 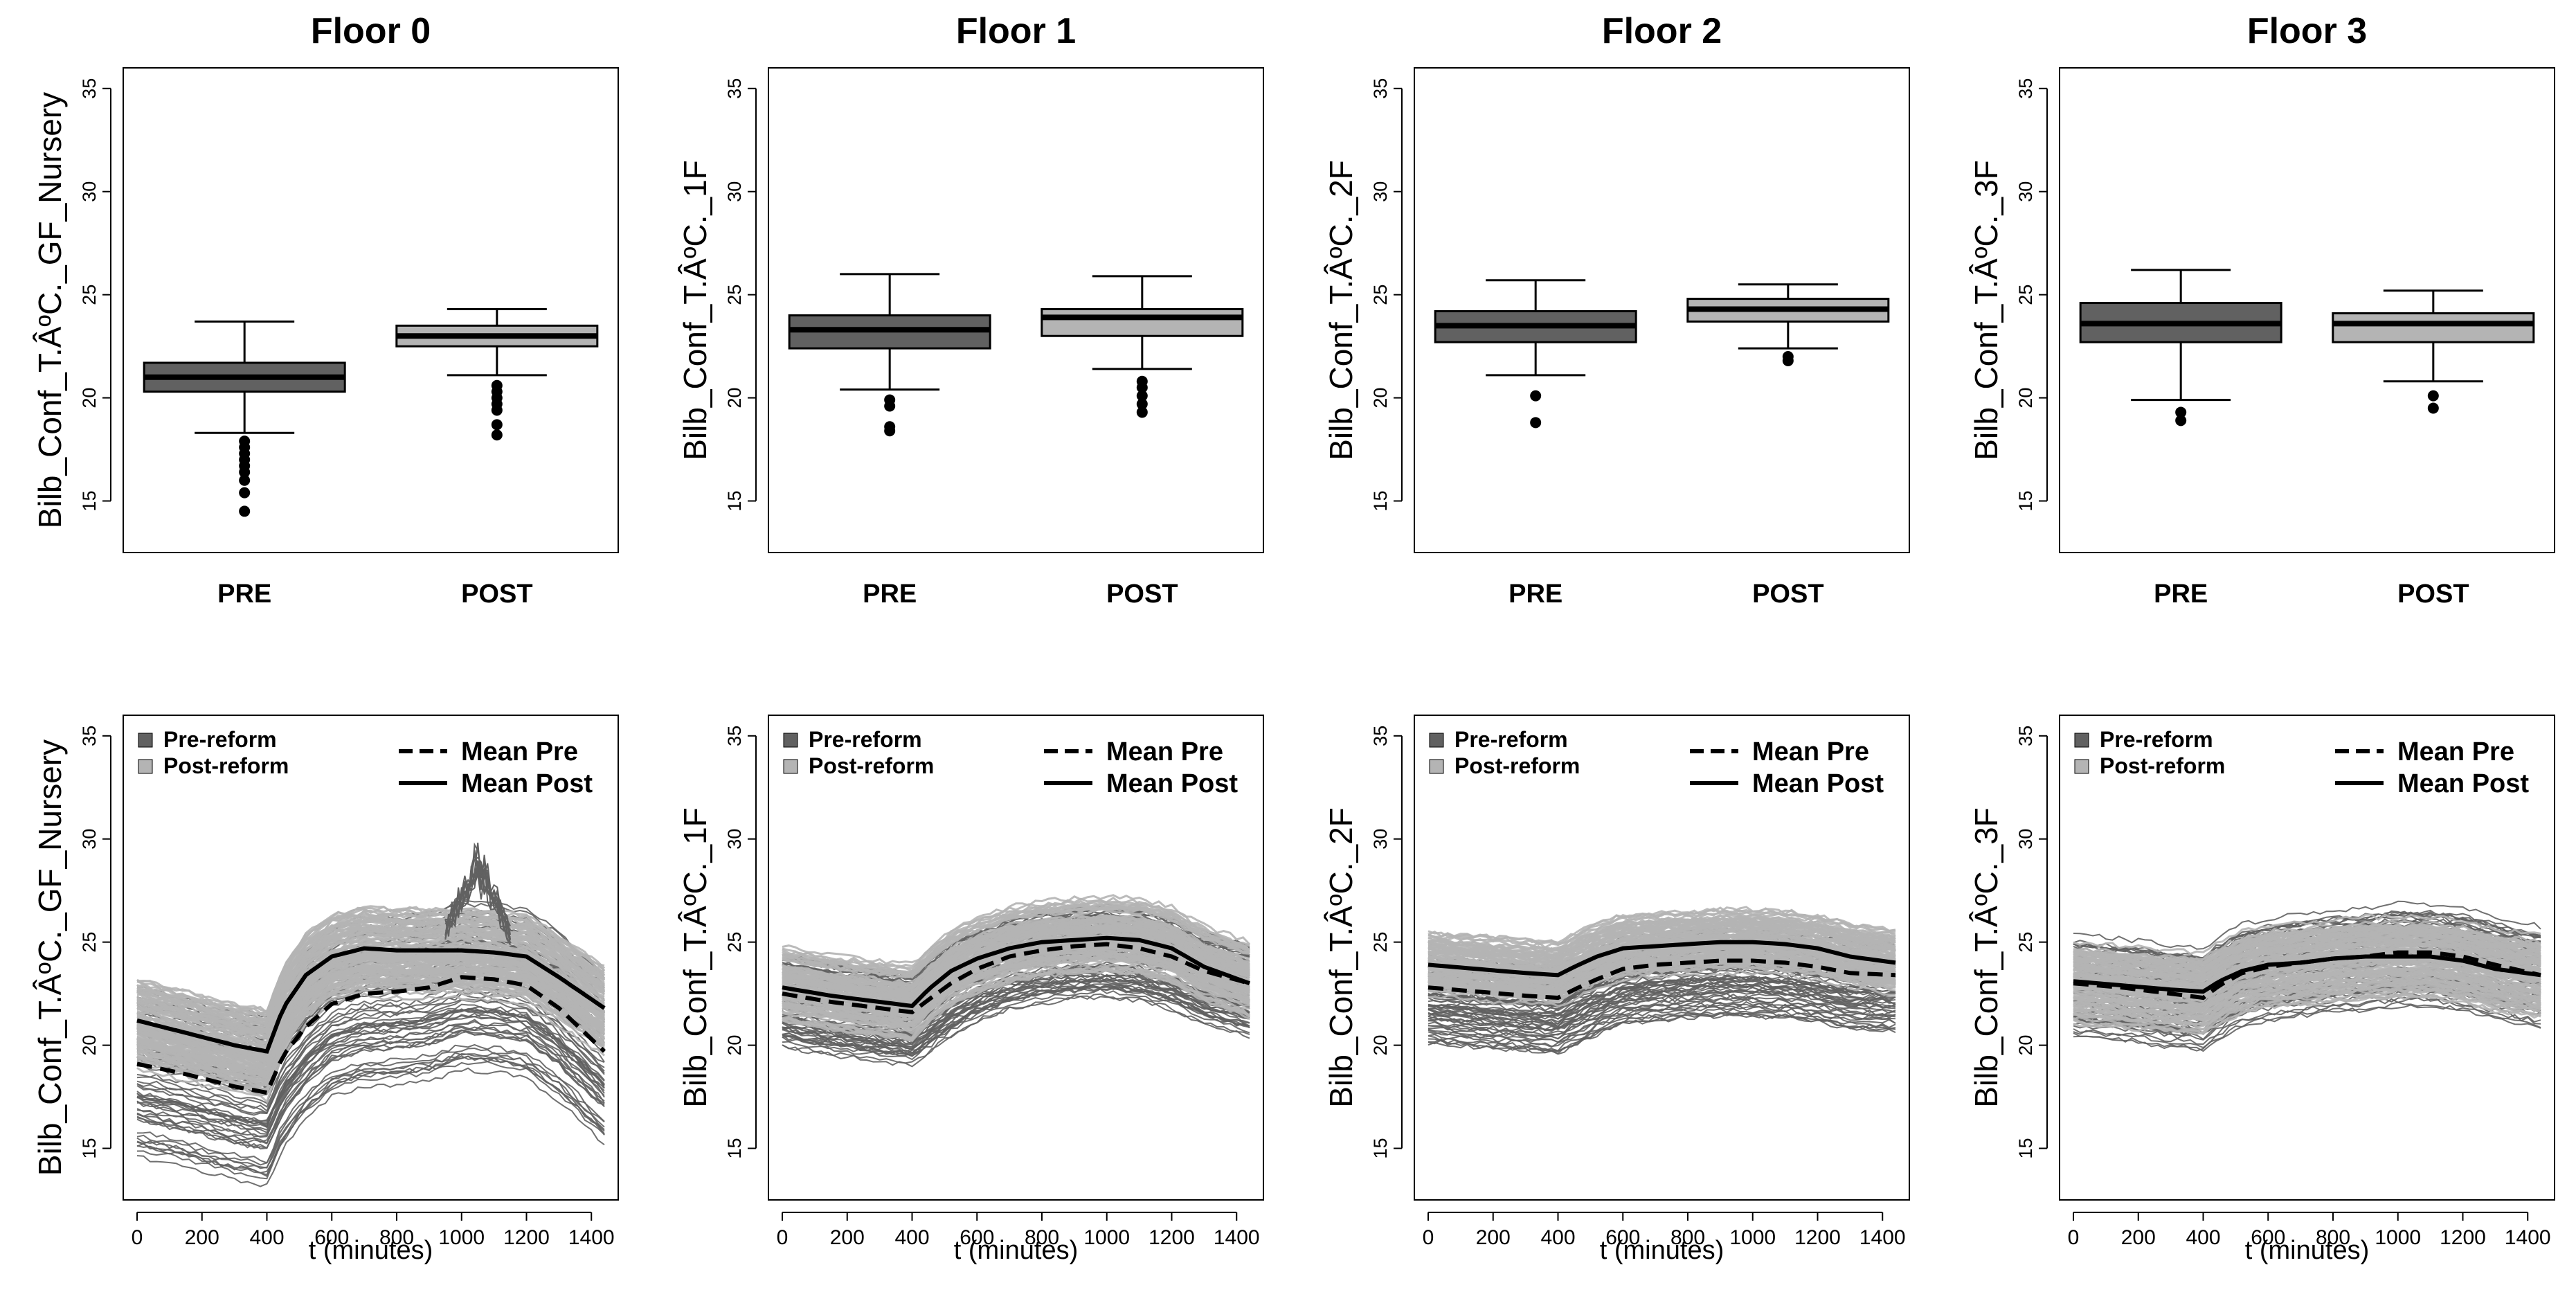 What do you see at coordinates (462, 1237) in the screenshot?
I see `x-tick-label: 1000` at bounding box center [462, 1237].